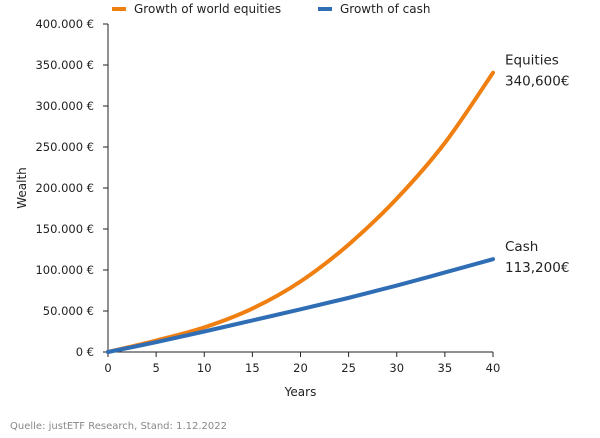  I want to click on x-tick-label: 30, so click(396, 368).